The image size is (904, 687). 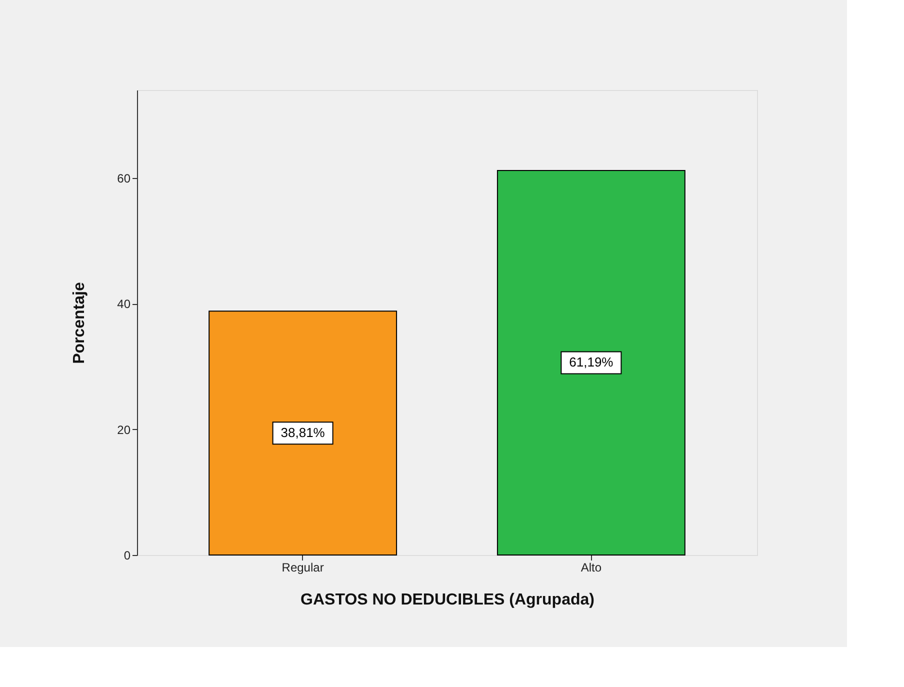 I want to click on x-tick-label: Alto, so click(x=591, y=567).